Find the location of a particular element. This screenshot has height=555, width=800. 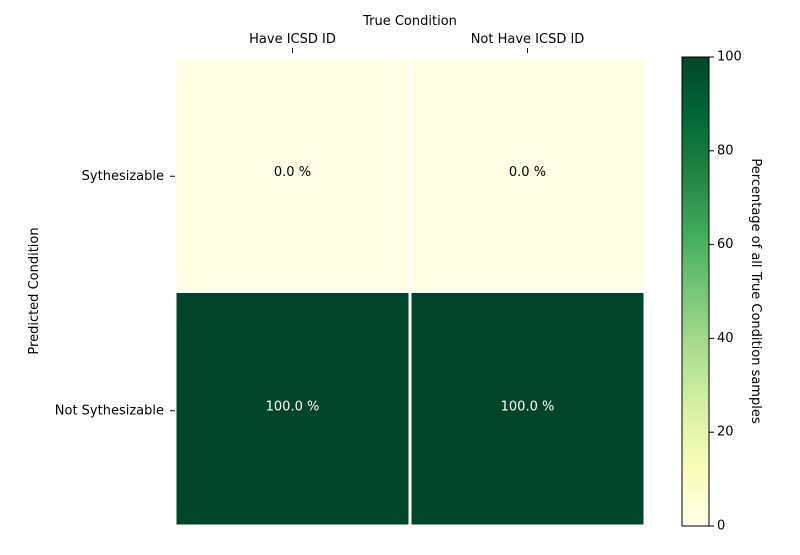

x-axis-title: True Condition is located at coordinates (409, 21).